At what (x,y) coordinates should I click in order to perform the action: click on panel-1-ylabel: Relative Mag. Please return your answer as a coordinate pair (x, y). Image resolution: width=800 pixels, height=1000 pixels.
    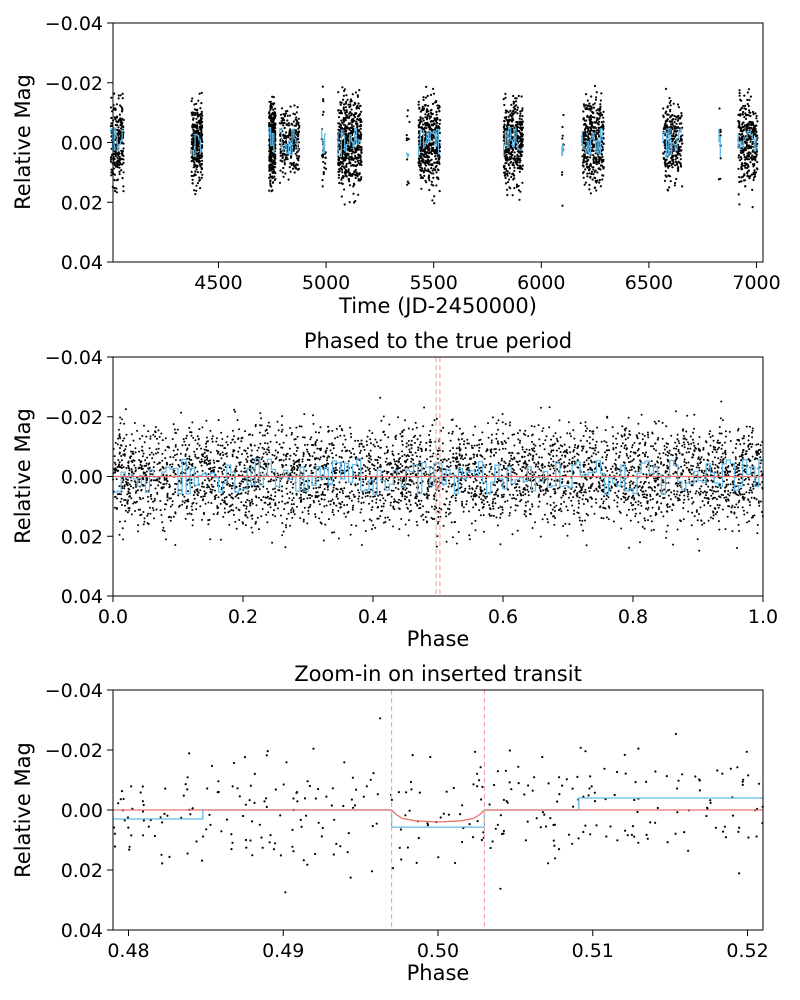
    Looking at the image, I should click on (23, 142).